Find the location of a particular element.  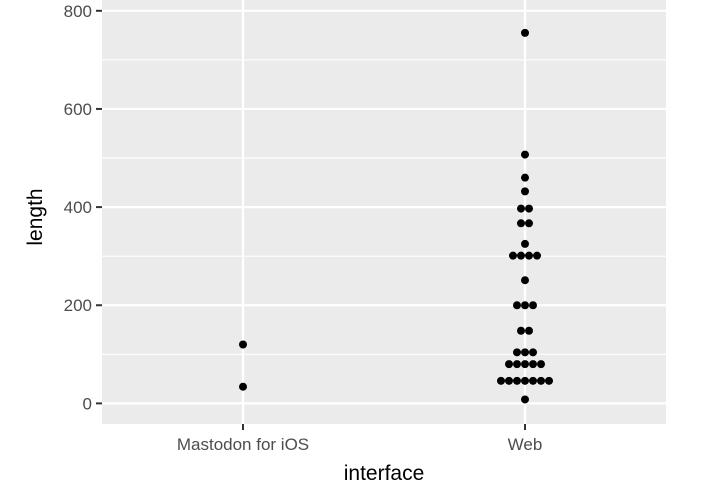

x-tick-label: Mastodon for iOS is located at coordinates (243, 444).